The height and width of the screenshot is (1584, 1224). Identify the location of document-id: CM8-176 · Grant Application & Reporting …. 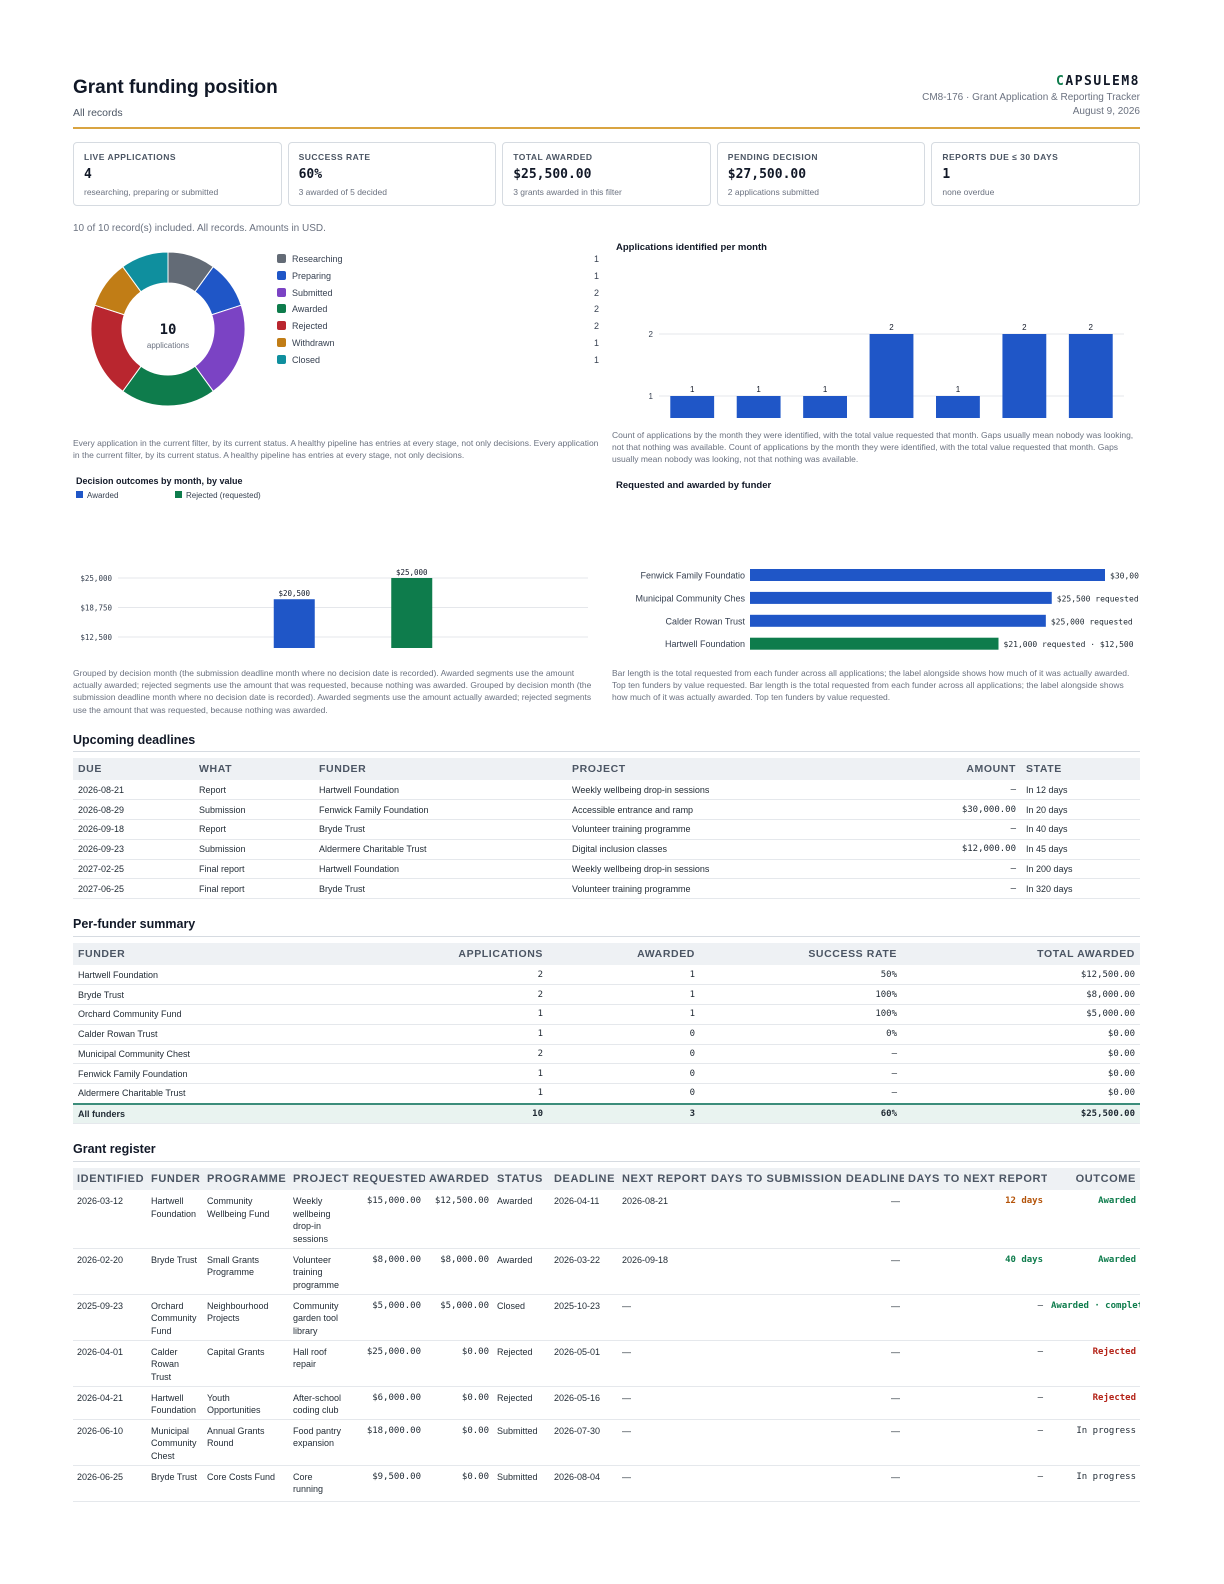
(1031, 97).